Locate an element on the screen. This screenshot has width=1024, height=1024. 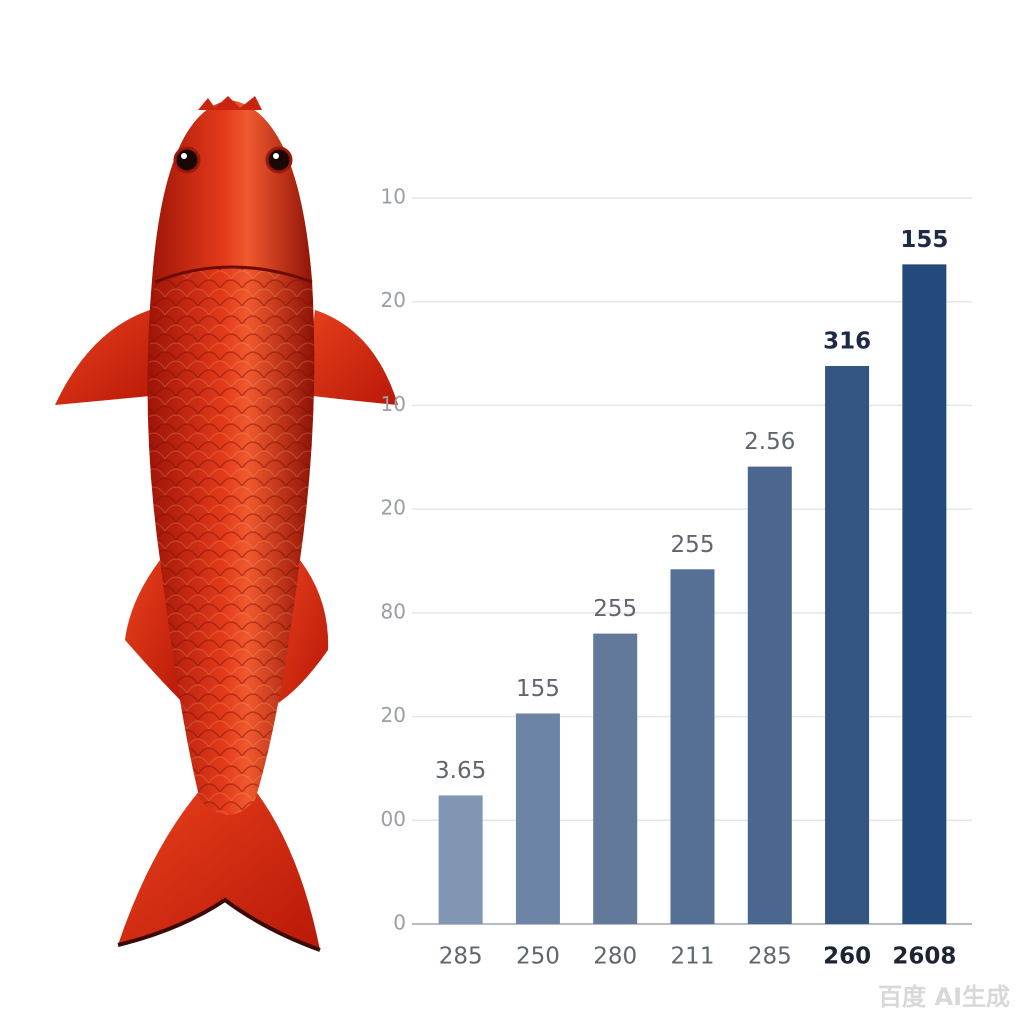
x-tick-label: 211 is located at coordinates (693, 957).